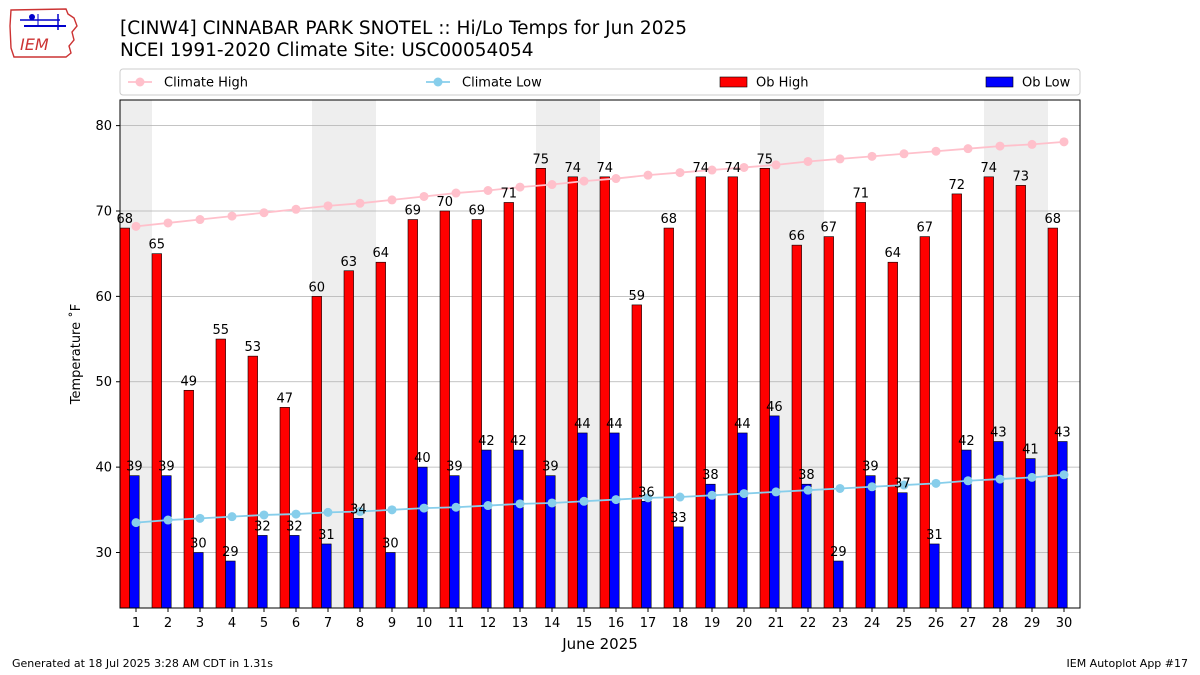  I want to click on x-tick-label: 3, so click(200, 623).